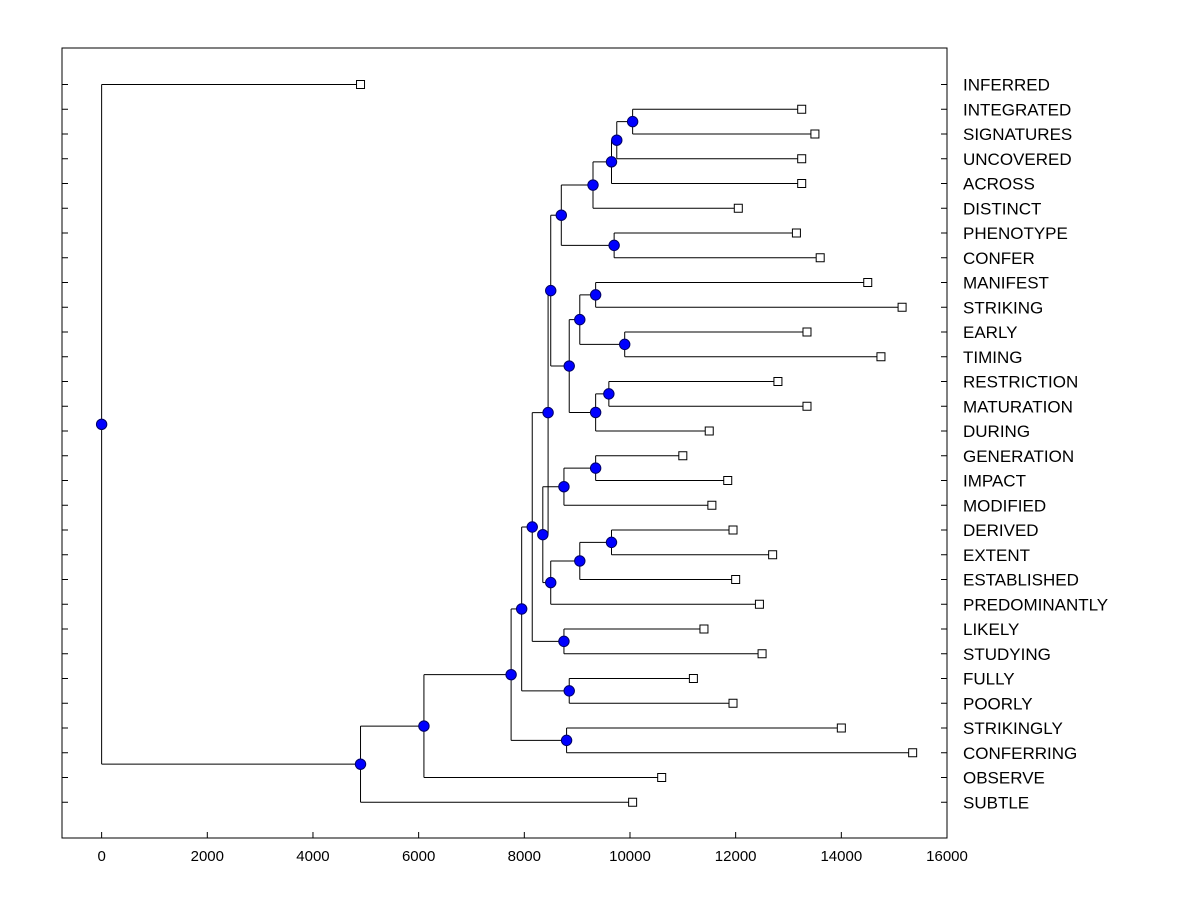 This screenshot has height=905, width=1200. What do you see at coordinates (999, 184) in the screenshot?
I see `leaf-label: ACROSS` at bounding box center [999, 184].